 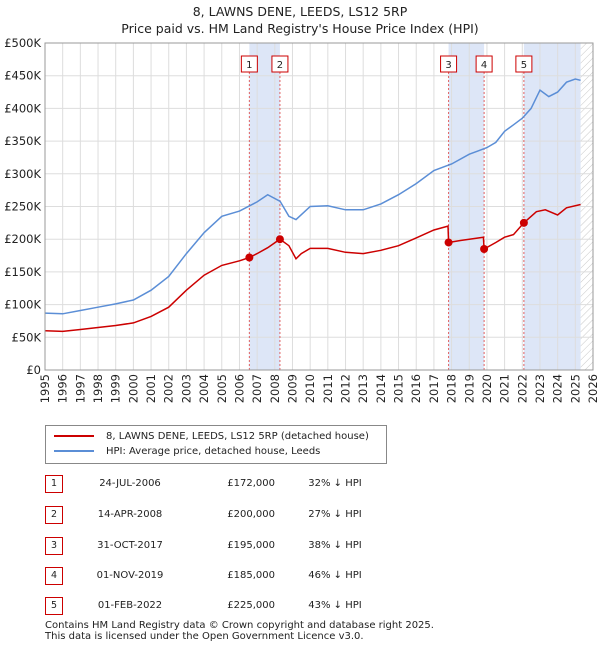 I want to click on x-tick-label: 2022, so click(x=522, y=388).